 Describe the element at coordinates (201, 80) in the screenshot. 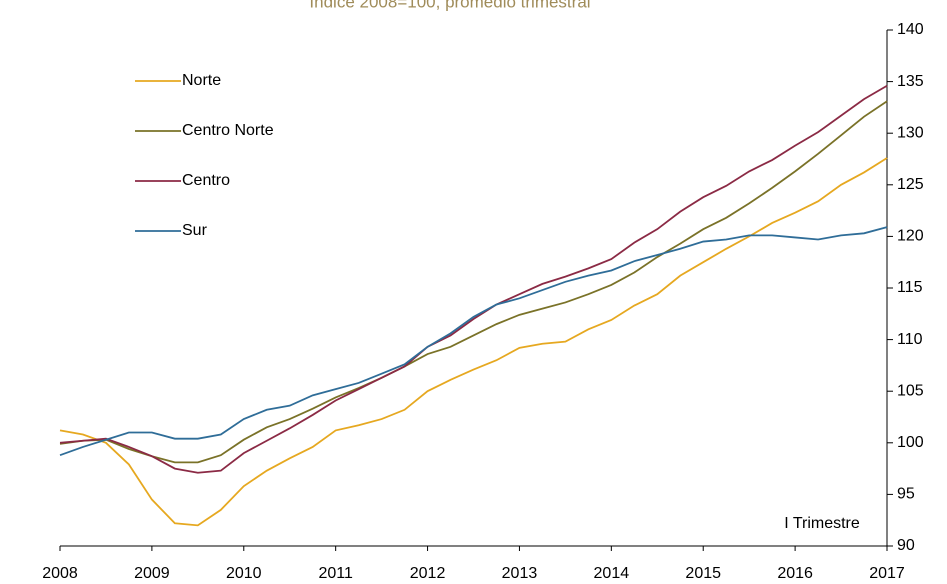

I see `legend-label: Norte` at that location.